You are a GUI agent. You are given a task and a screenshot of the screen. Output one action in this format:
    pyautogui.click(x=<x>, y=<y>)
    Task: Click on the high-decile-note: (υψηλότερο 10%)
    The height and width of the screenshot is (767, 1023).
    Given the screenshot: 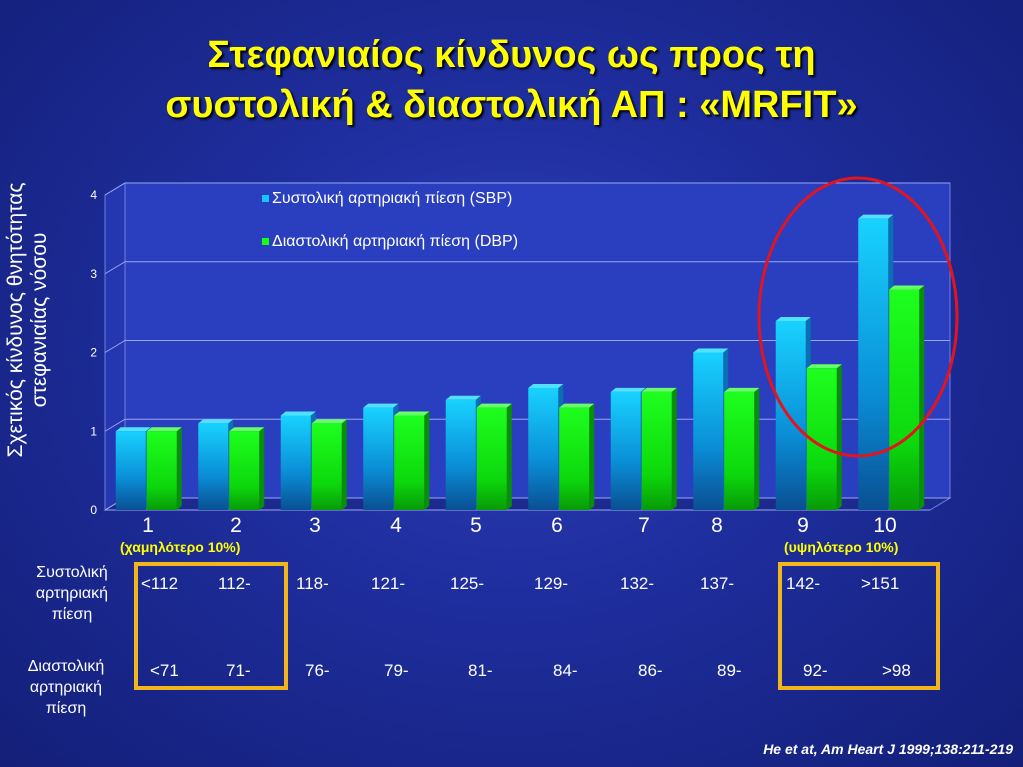 What is the action you would take?
    pyautogui.click(x=841, y=547)
    